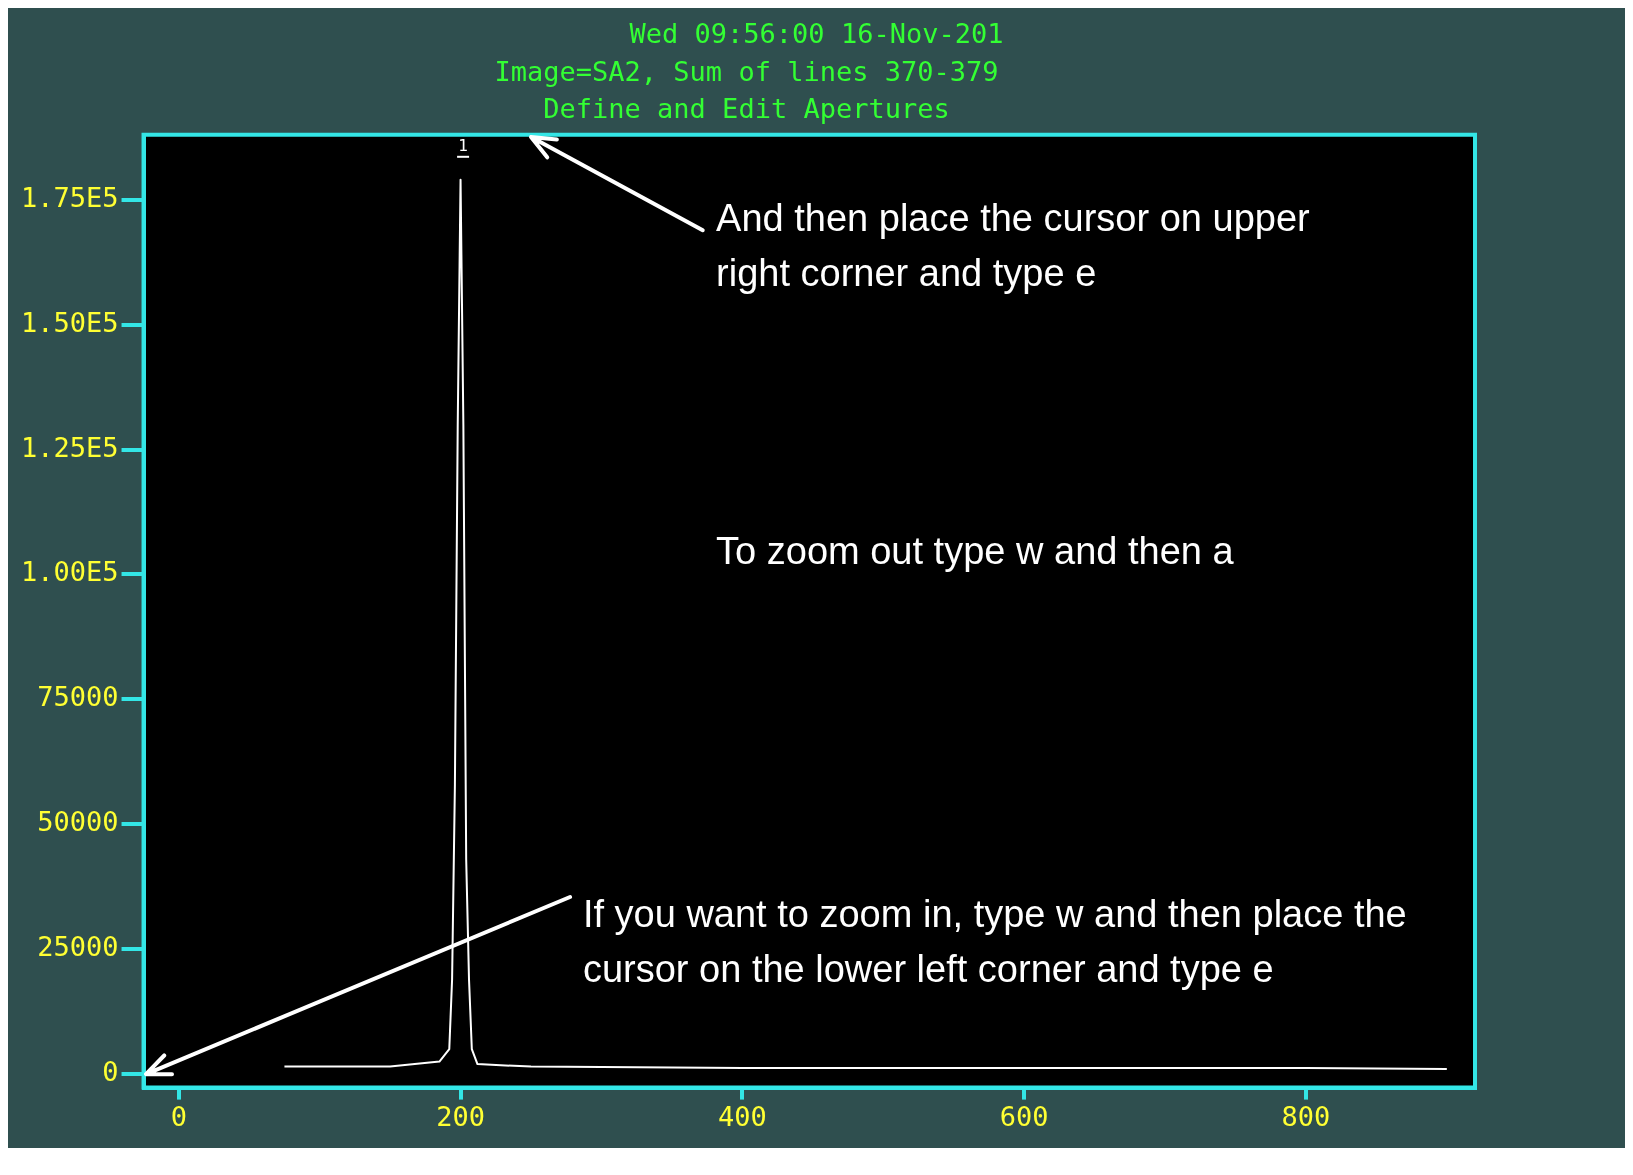 The height and width of the screenshot is (1175, 1633). Describe the element at coordinates (463, 145) in the screenshot. I see `annotation: 1` at that location.